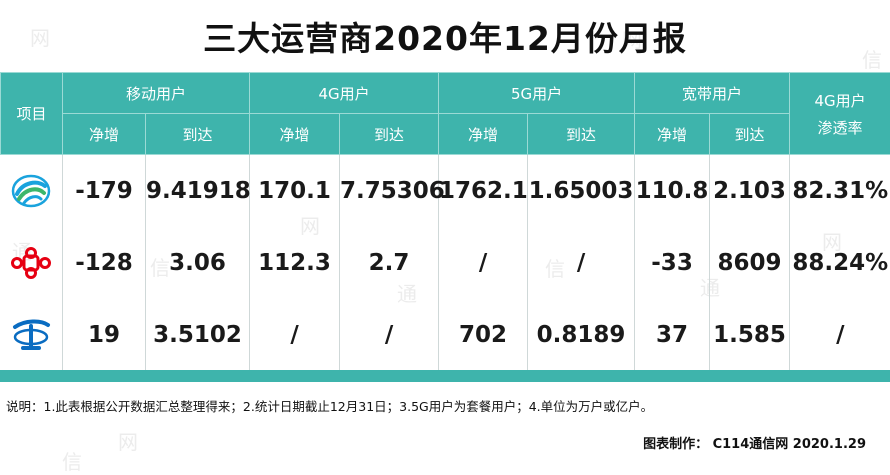  Describe the element at coordinates (295, 191) in the screenshot. I see `4g-net-add: 170.1` at that location.